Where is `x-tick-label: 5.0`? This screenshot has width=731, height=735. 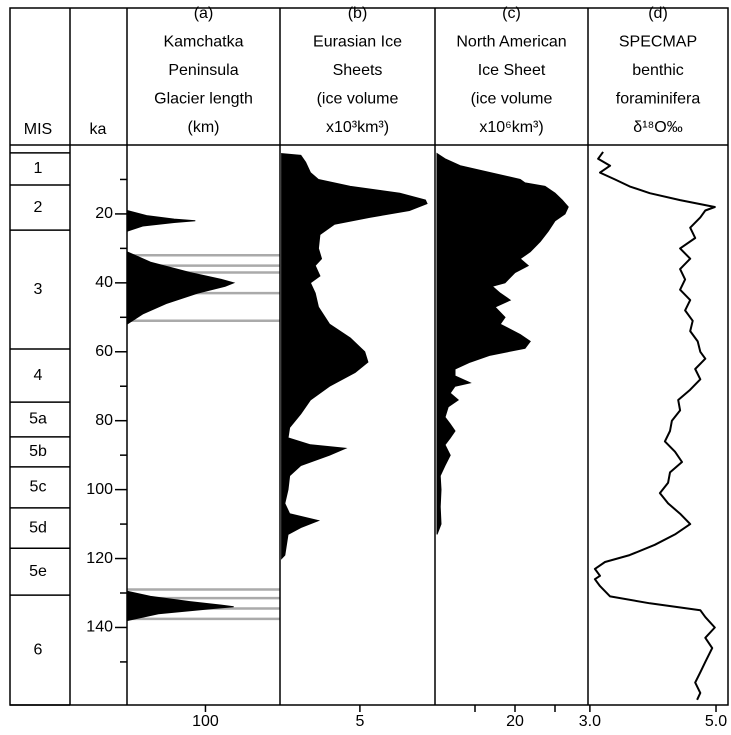
x-tick-label: 5.0 is located at coordinates (716, 721).